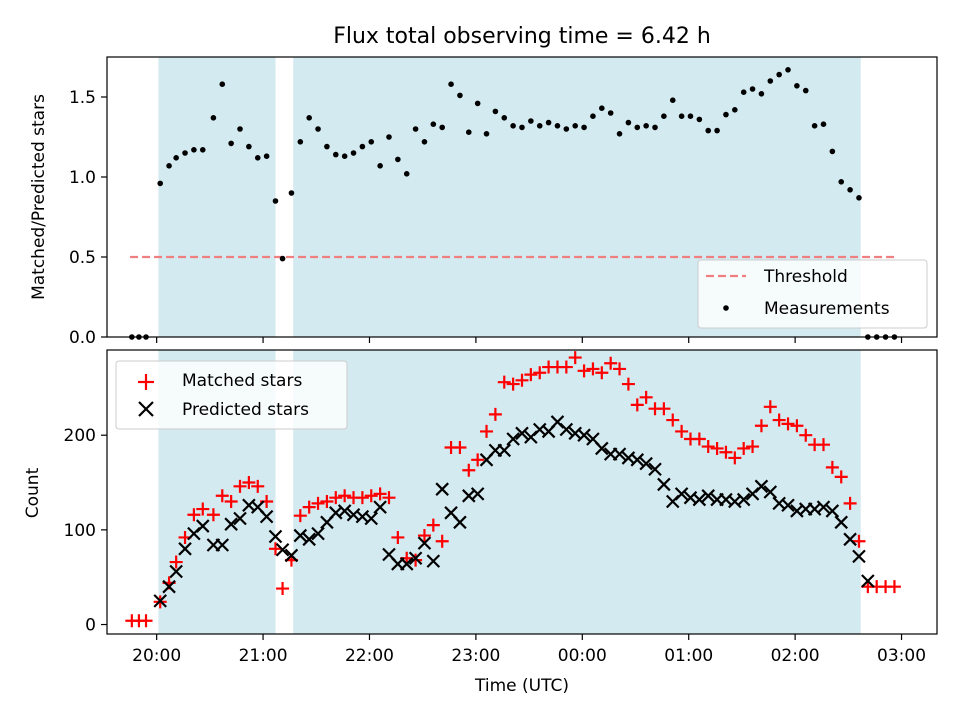 The image size is (960, 724). What do you see at coordinates (82, 258) in the screenshot?
I see `y-tick-label: 0.5` at bounding box center [82, 258].